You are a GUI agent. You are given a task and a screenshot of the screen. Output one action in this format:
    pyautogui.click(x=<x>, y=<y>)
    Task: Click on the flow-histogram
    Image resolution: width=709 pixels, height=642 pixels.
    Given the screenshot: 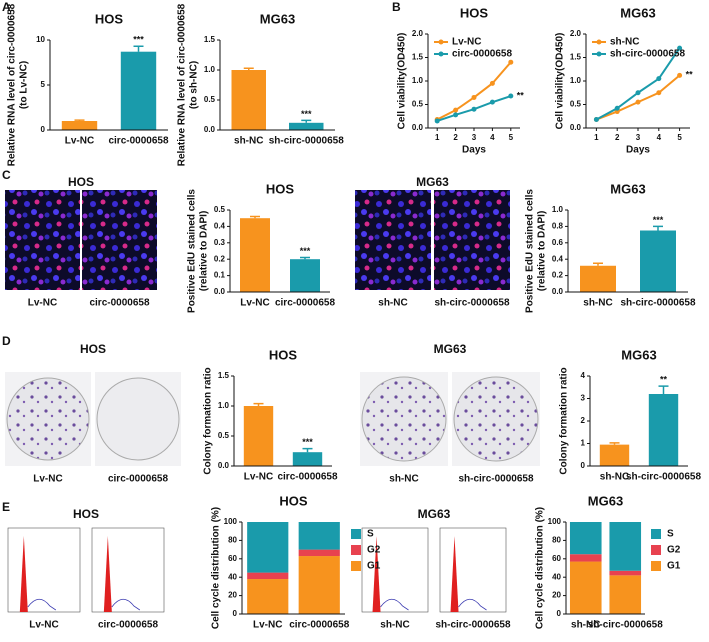 What is the action you would take?
    pyautogui.click(x=395, y=570)
    